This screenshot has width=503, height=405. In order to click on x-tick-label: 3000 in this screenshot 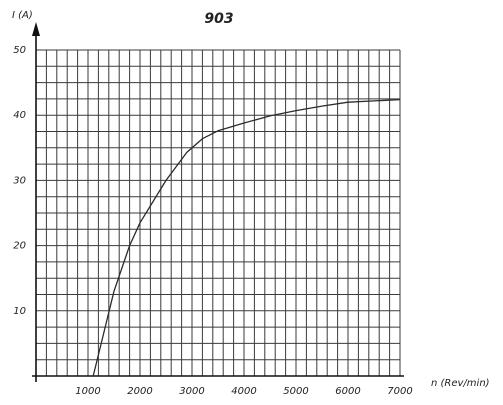, I will do `click(191, 391)`.